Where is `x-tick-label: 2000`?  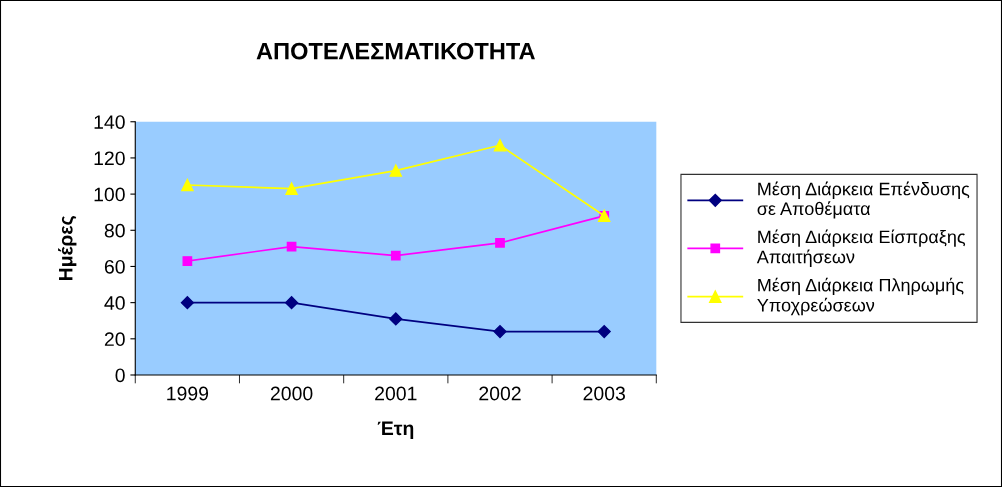 x-tick-label: 2000 is located at coordinates (291, 393).